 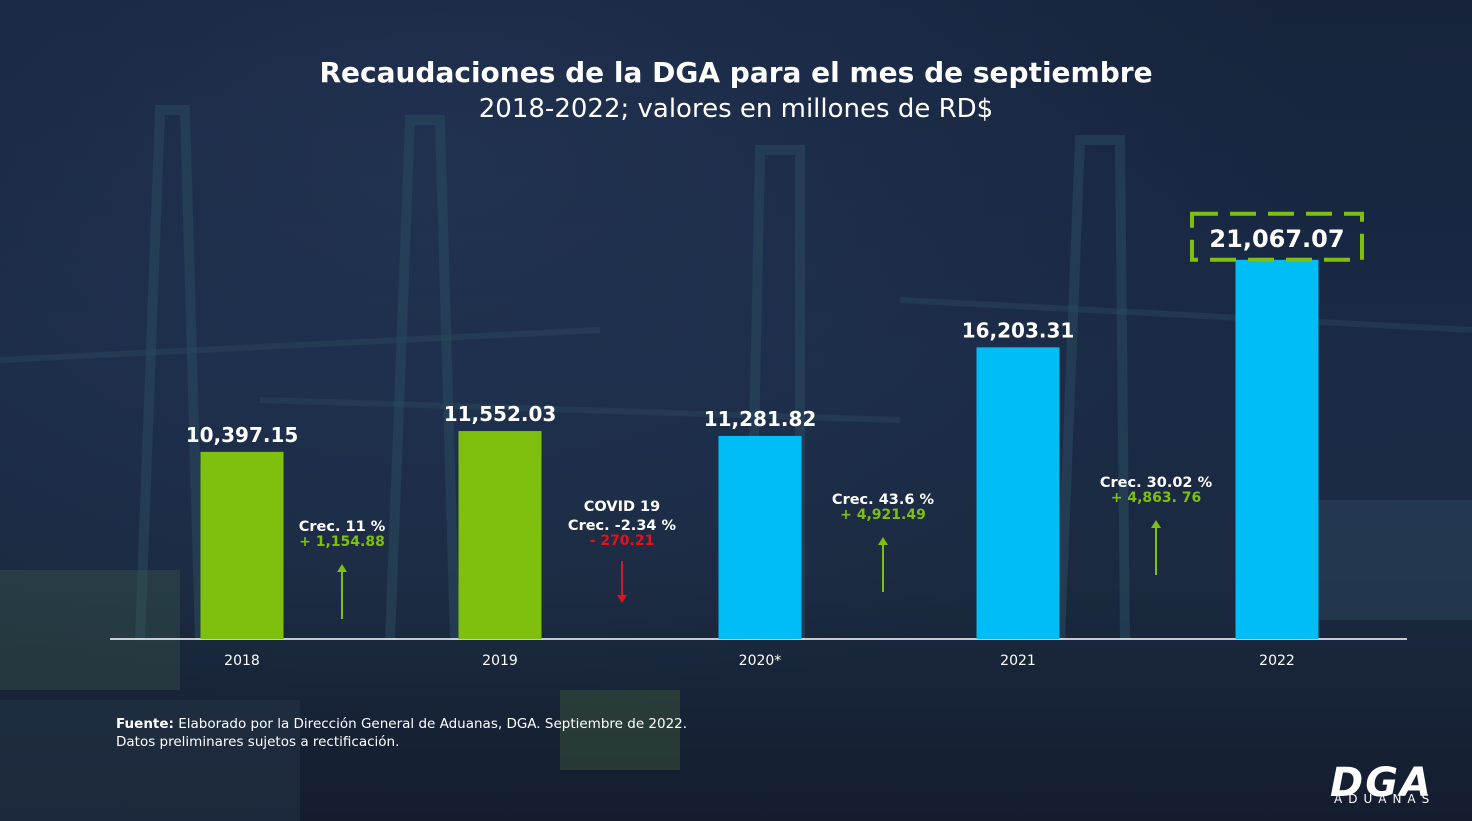 I want to click on growth-label: Crec. 30.02 %, so click(x=1156, y=483).